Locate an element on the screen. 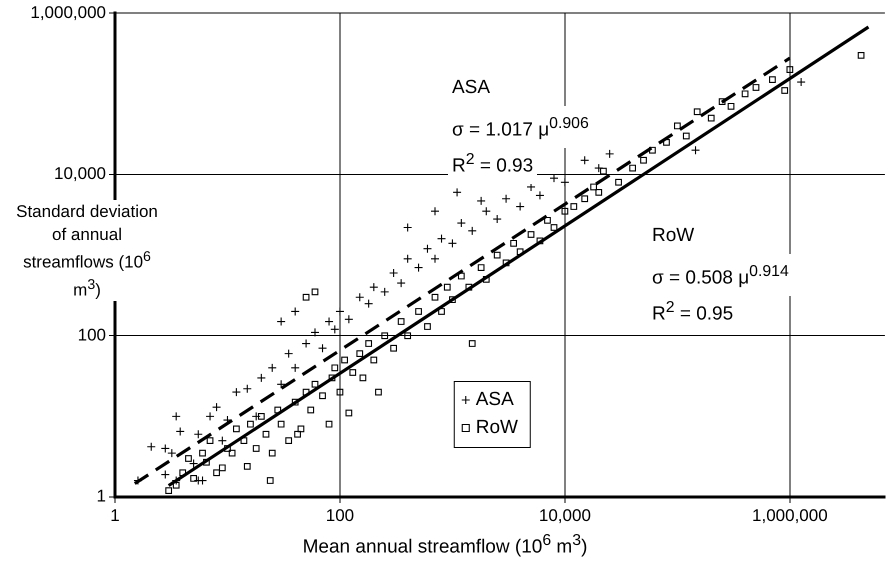 The image size is (890, 570). annotation: σ = 0.508 μ$^{0.914}$ is located at coordinates (720, 275).